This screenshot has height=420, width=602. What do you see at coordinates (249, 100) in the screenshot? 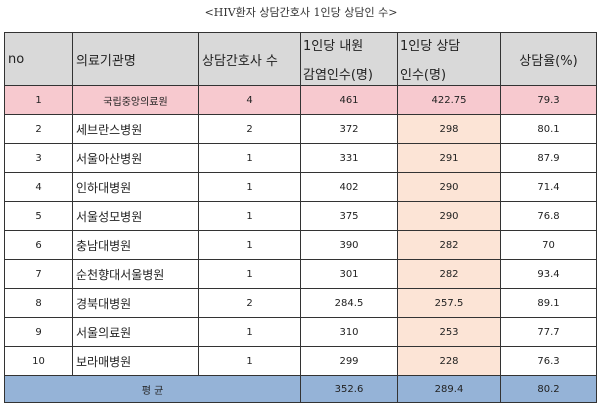
I see `row-nurses: 4` at bounding box center [249, 100].